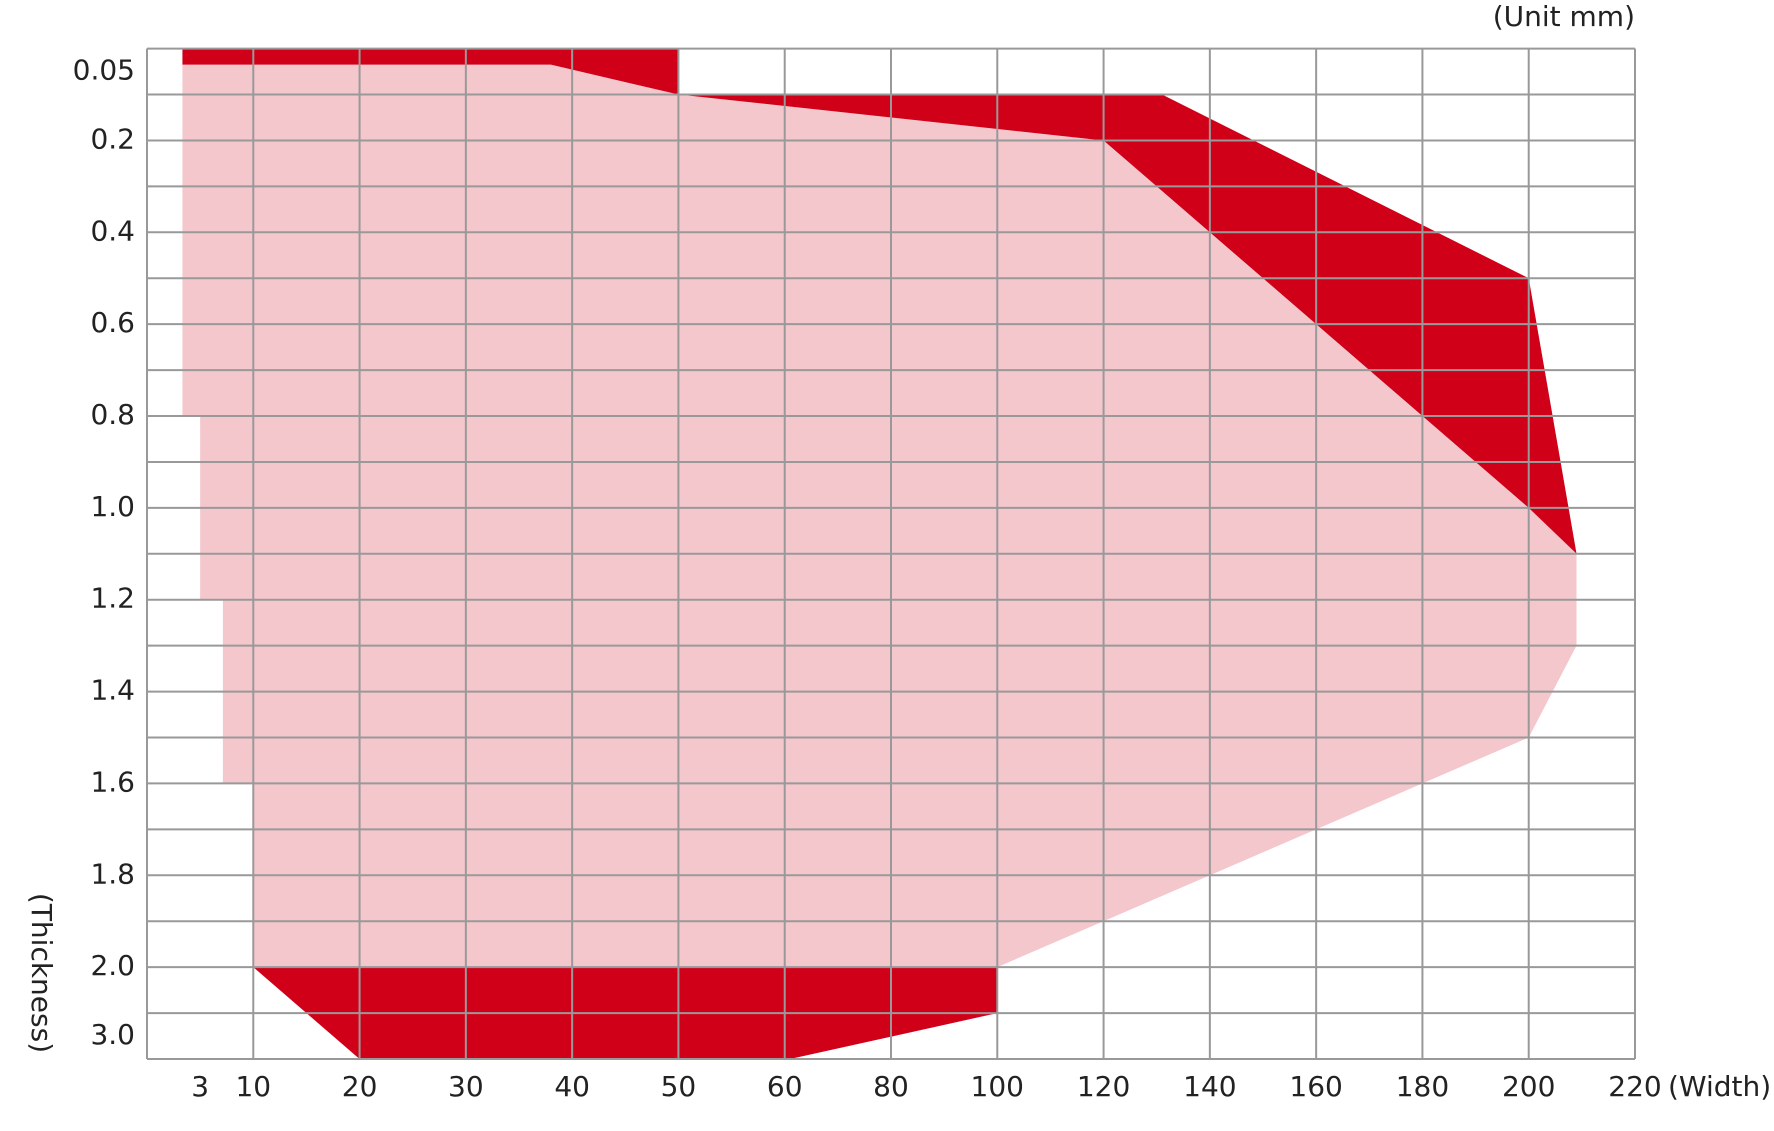 The image size is (1774, 1131). I want to click on x-tick-label: 60, so click(785, 1086).